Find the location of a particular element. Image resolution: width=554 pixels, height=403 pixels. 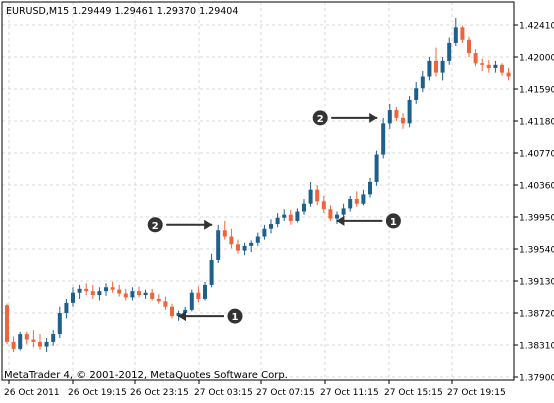

y-tick-label: 1.38310 is located at coordinates (536, 347).